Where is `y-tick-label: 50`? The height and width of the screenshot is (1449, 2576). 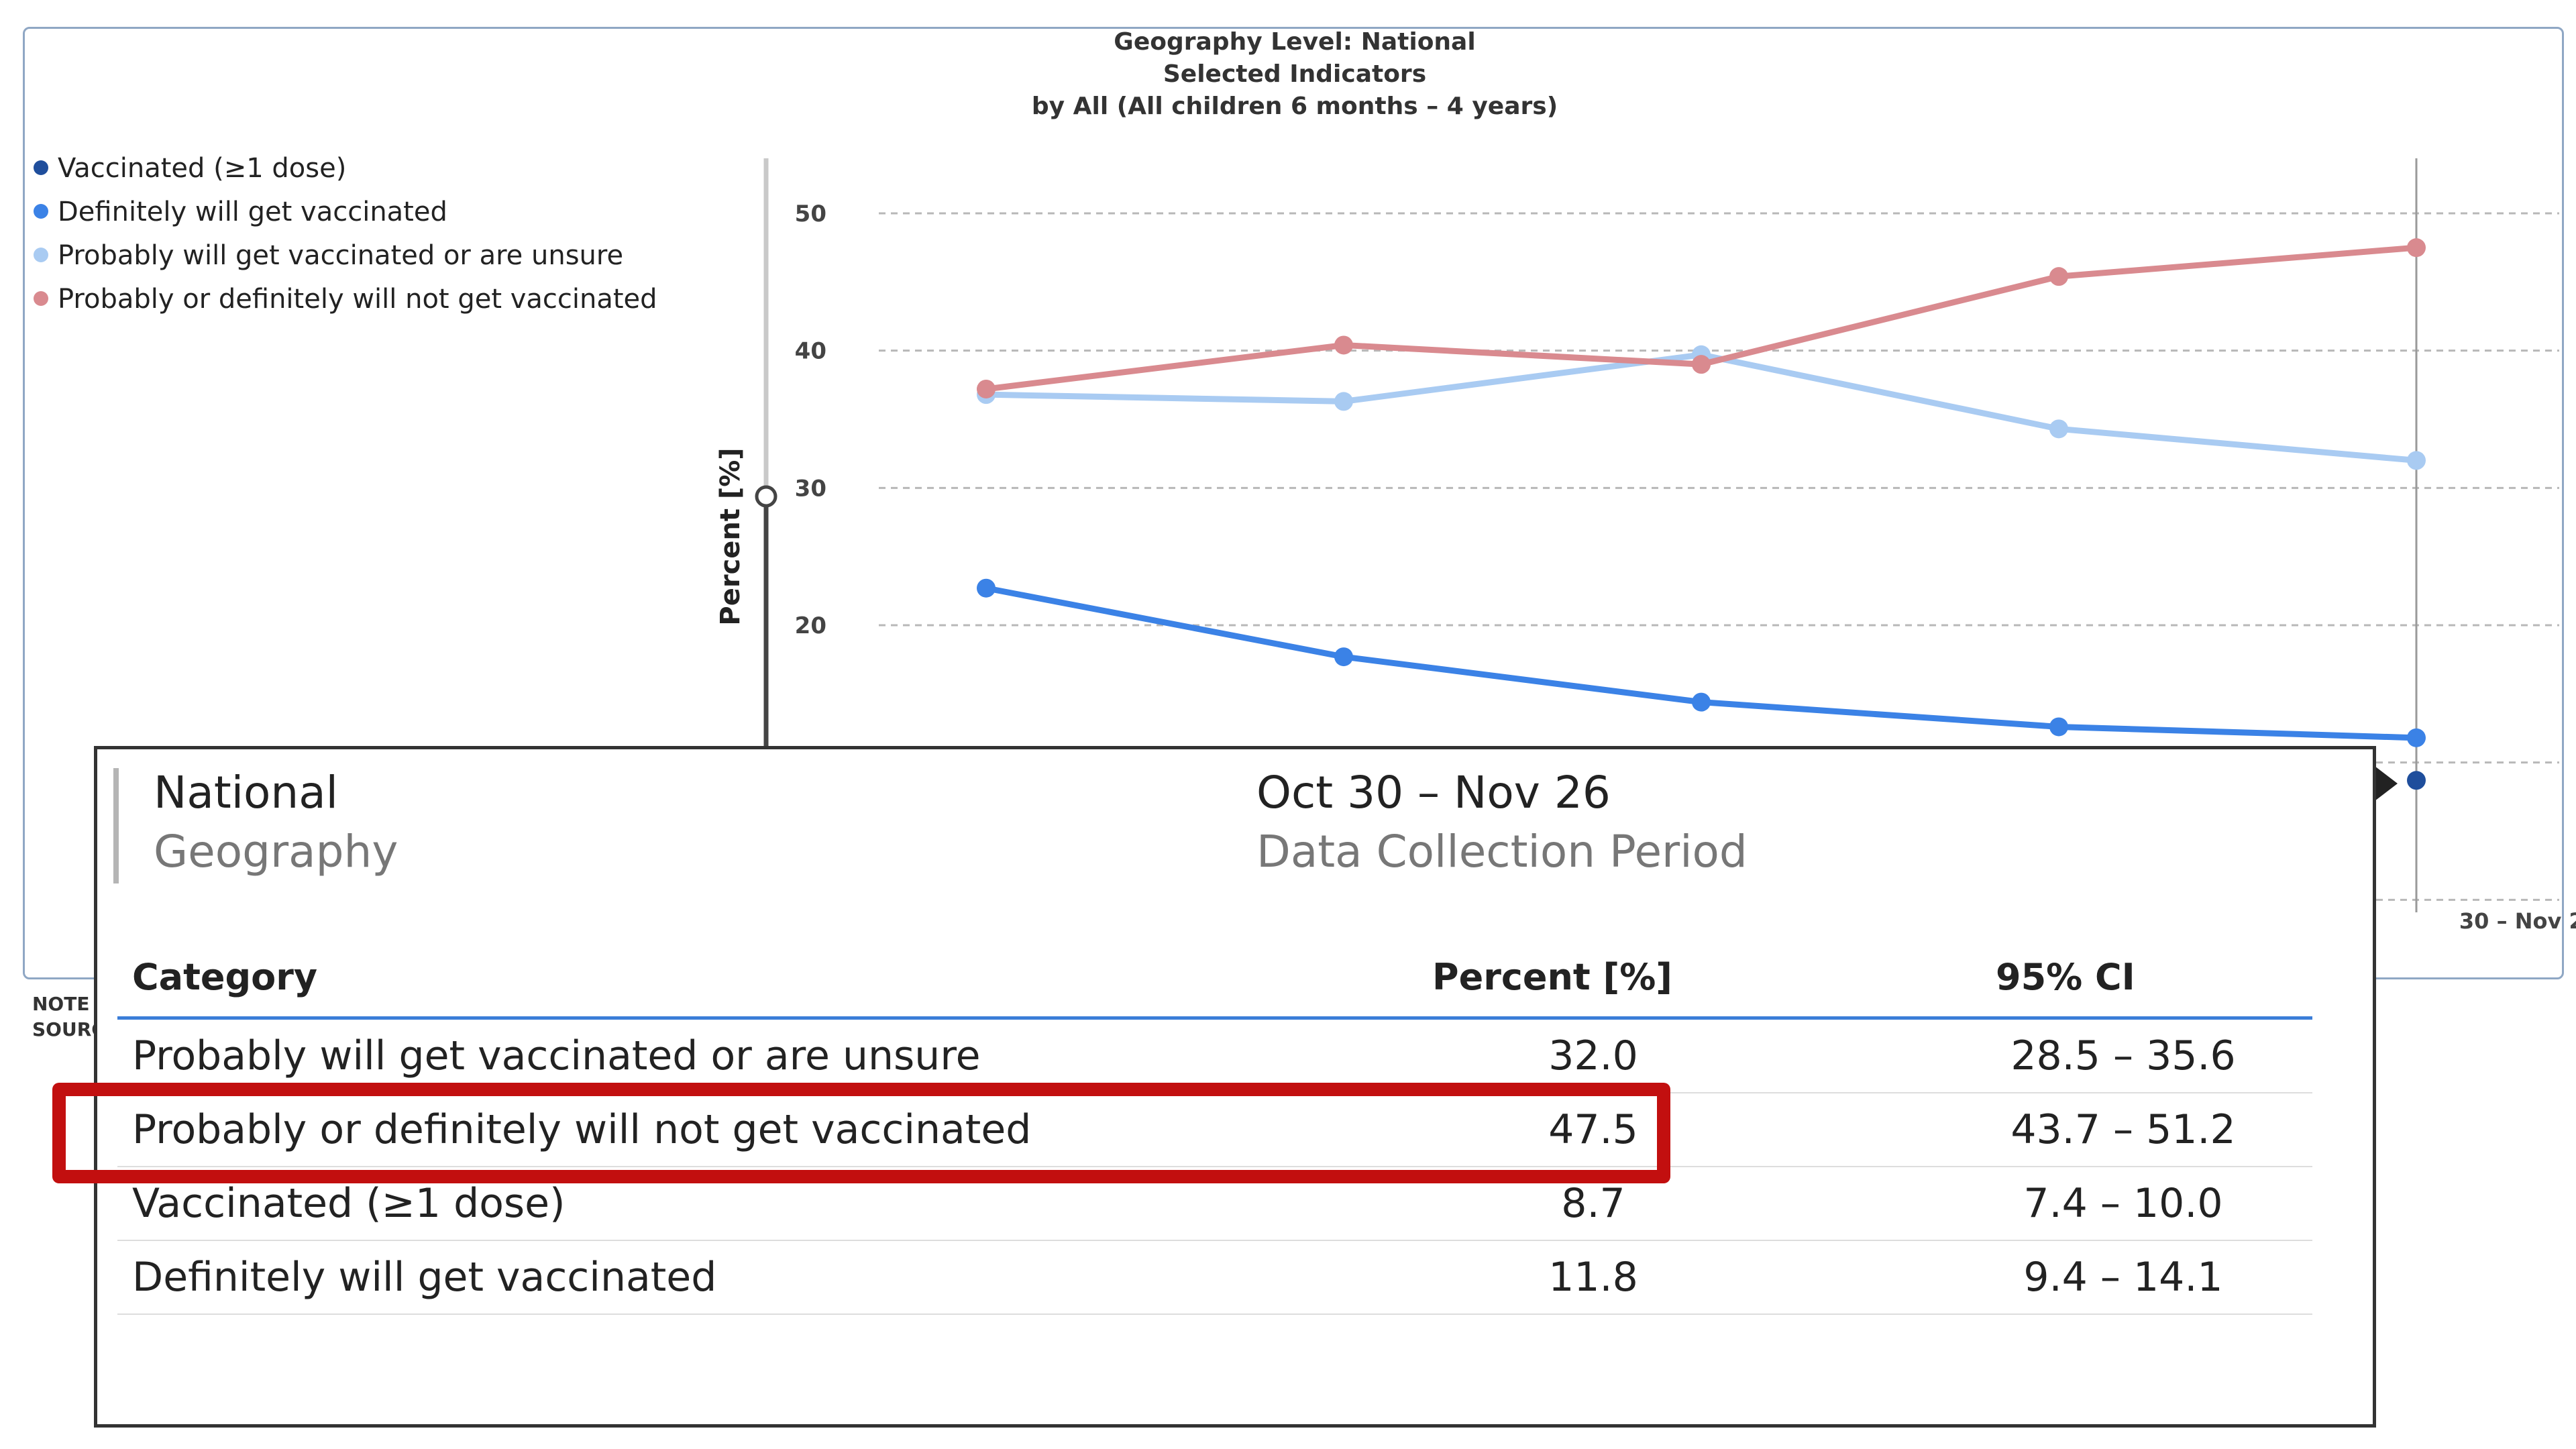 y-tick-label: 50 is located at coordinates (810, 214).